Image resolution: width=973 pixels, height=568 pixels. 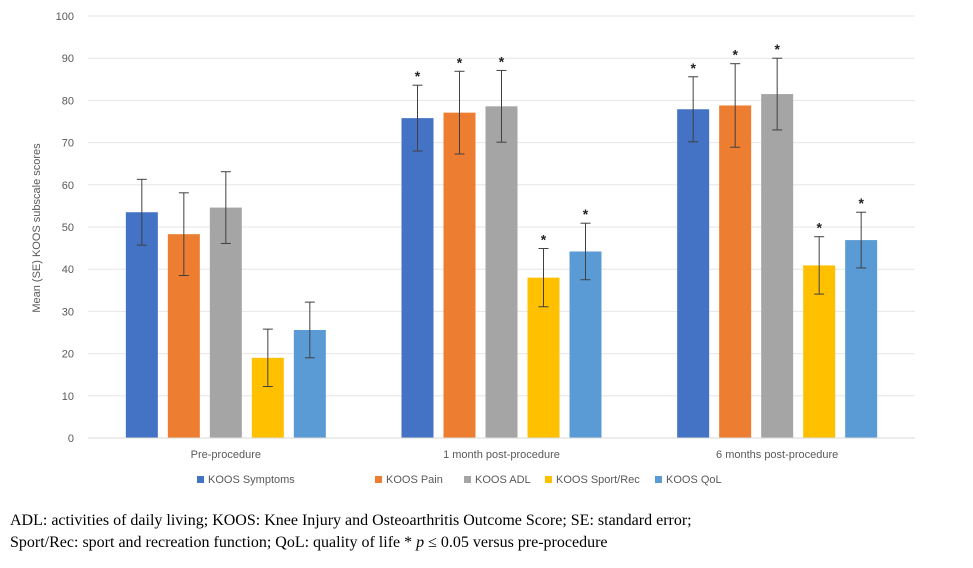 I want to click on y-tick-label-60: 60, so click(x=68, y=186).